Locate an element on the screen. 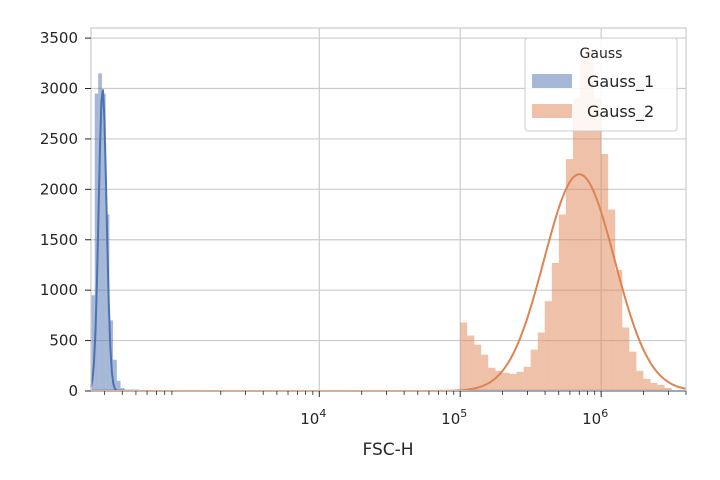 The image size is (720, 480). x-axis: 10⁴ 10⁵ 10⁶ is located at coordinates (395, 409).